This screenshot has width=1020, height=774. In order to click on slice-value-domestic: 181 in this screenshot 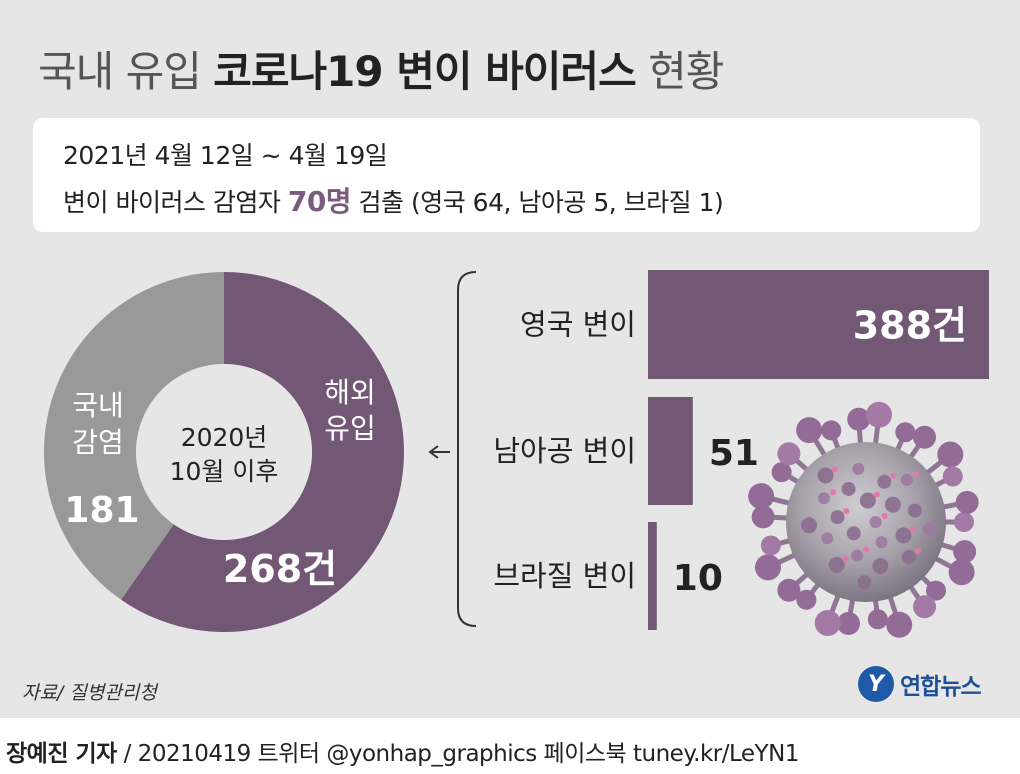, I will do `click(101, 510)`.